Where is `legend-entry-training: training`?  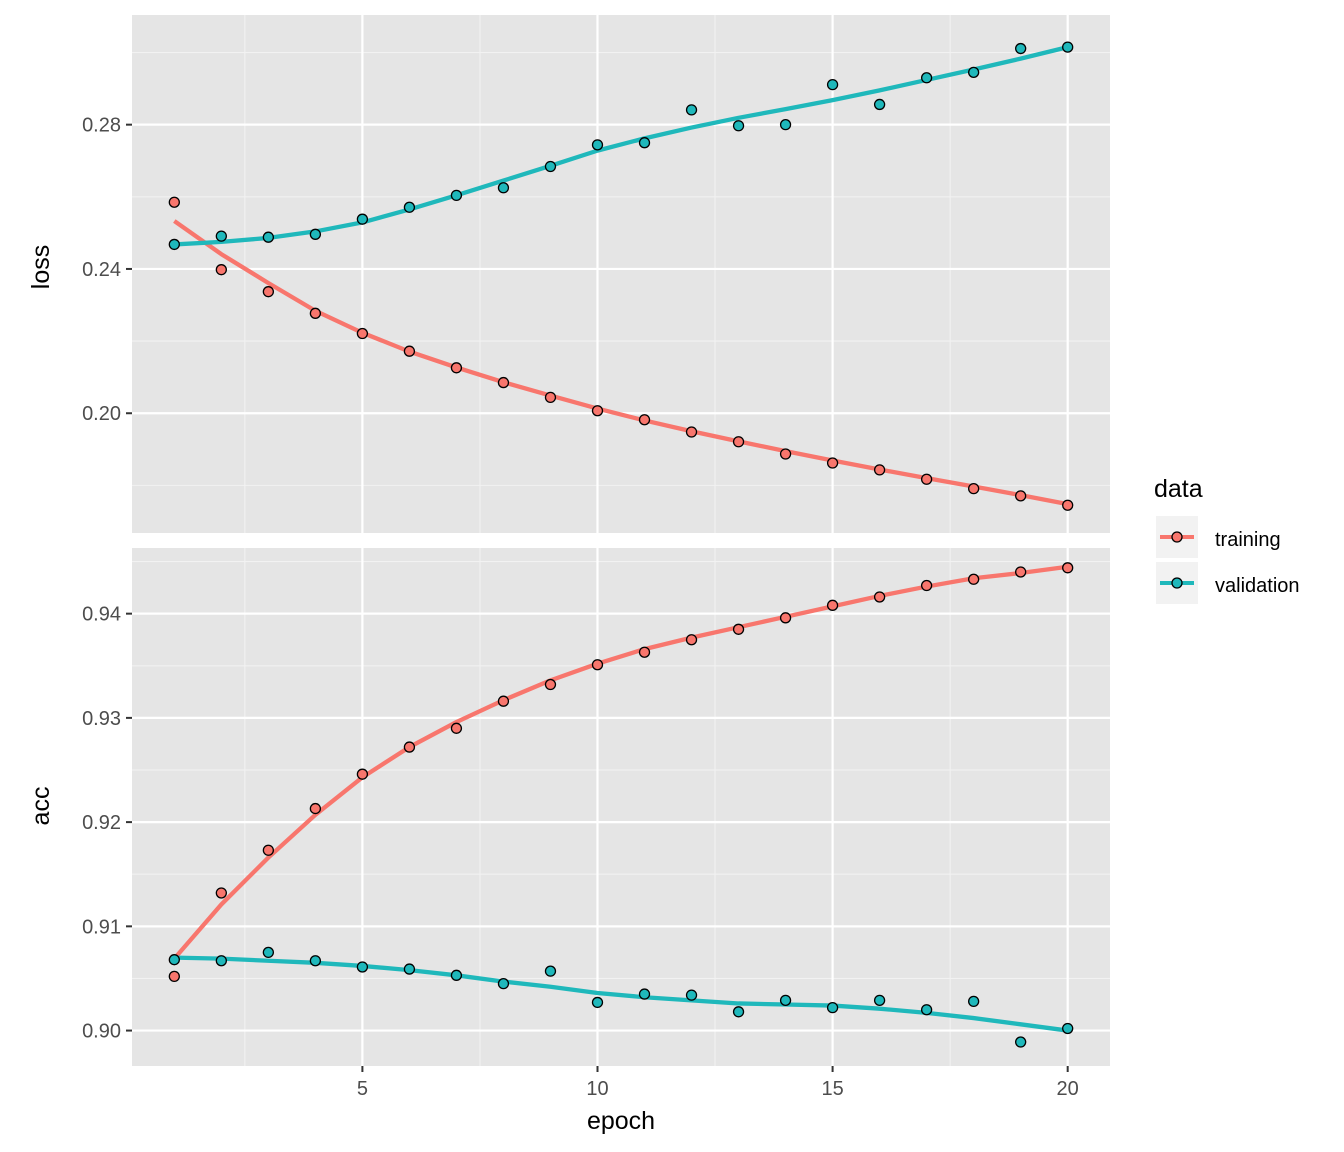 legend-entry-training: training is located at coordinates (1218, 537).